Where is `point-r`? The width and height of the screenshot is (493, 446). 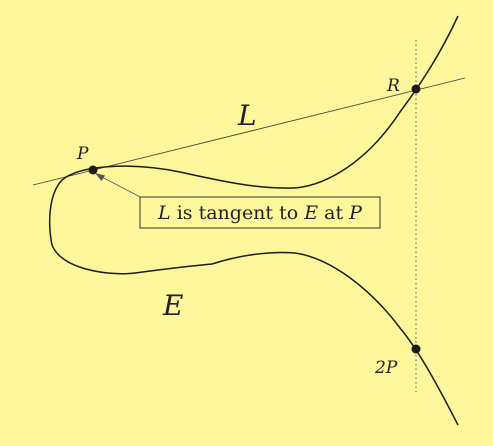
point-r is located at coordinates (416, 89).